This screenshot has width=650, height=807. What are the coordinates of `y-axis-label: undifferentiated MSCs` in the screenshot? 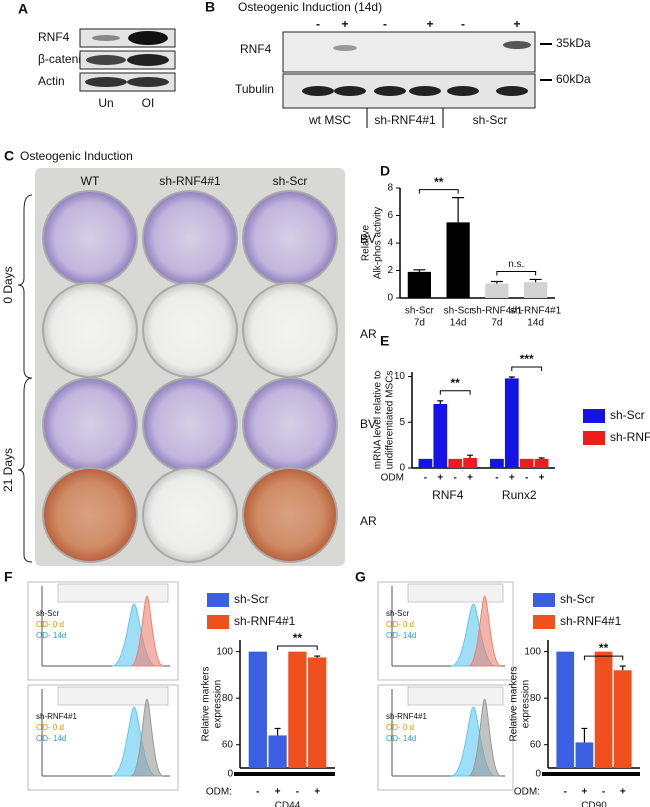 It's located at (390, 420).